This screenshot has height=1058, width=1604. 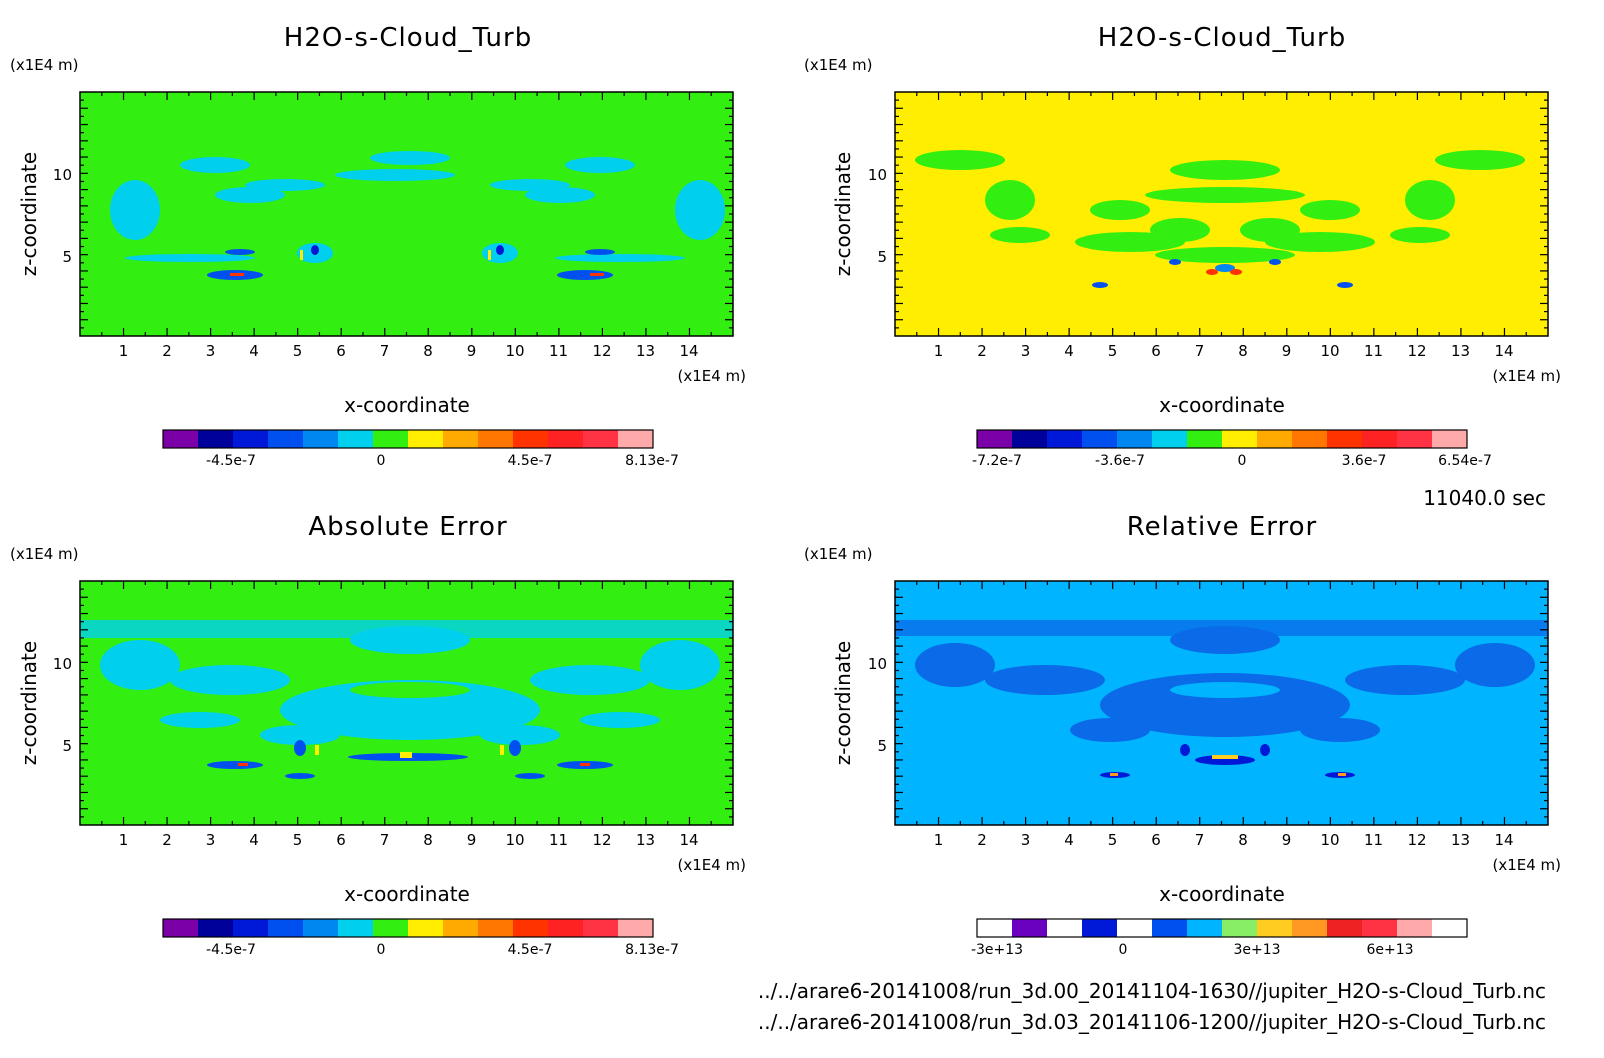 I want to click on colorbar-label: -3.6e-7, so click(x=1120, y=461).